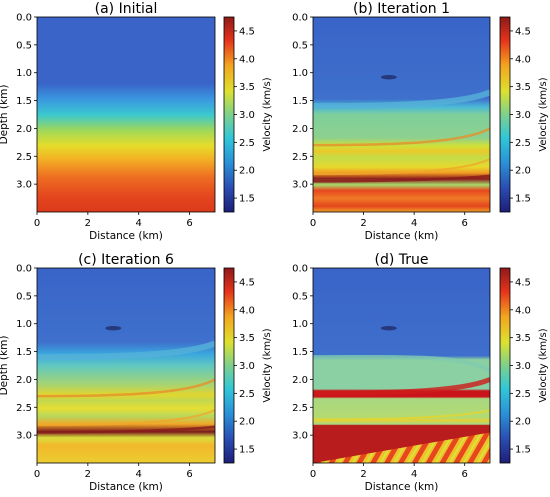  I want to click on panel-title: (b) Iteration 1, so click(401, 9).